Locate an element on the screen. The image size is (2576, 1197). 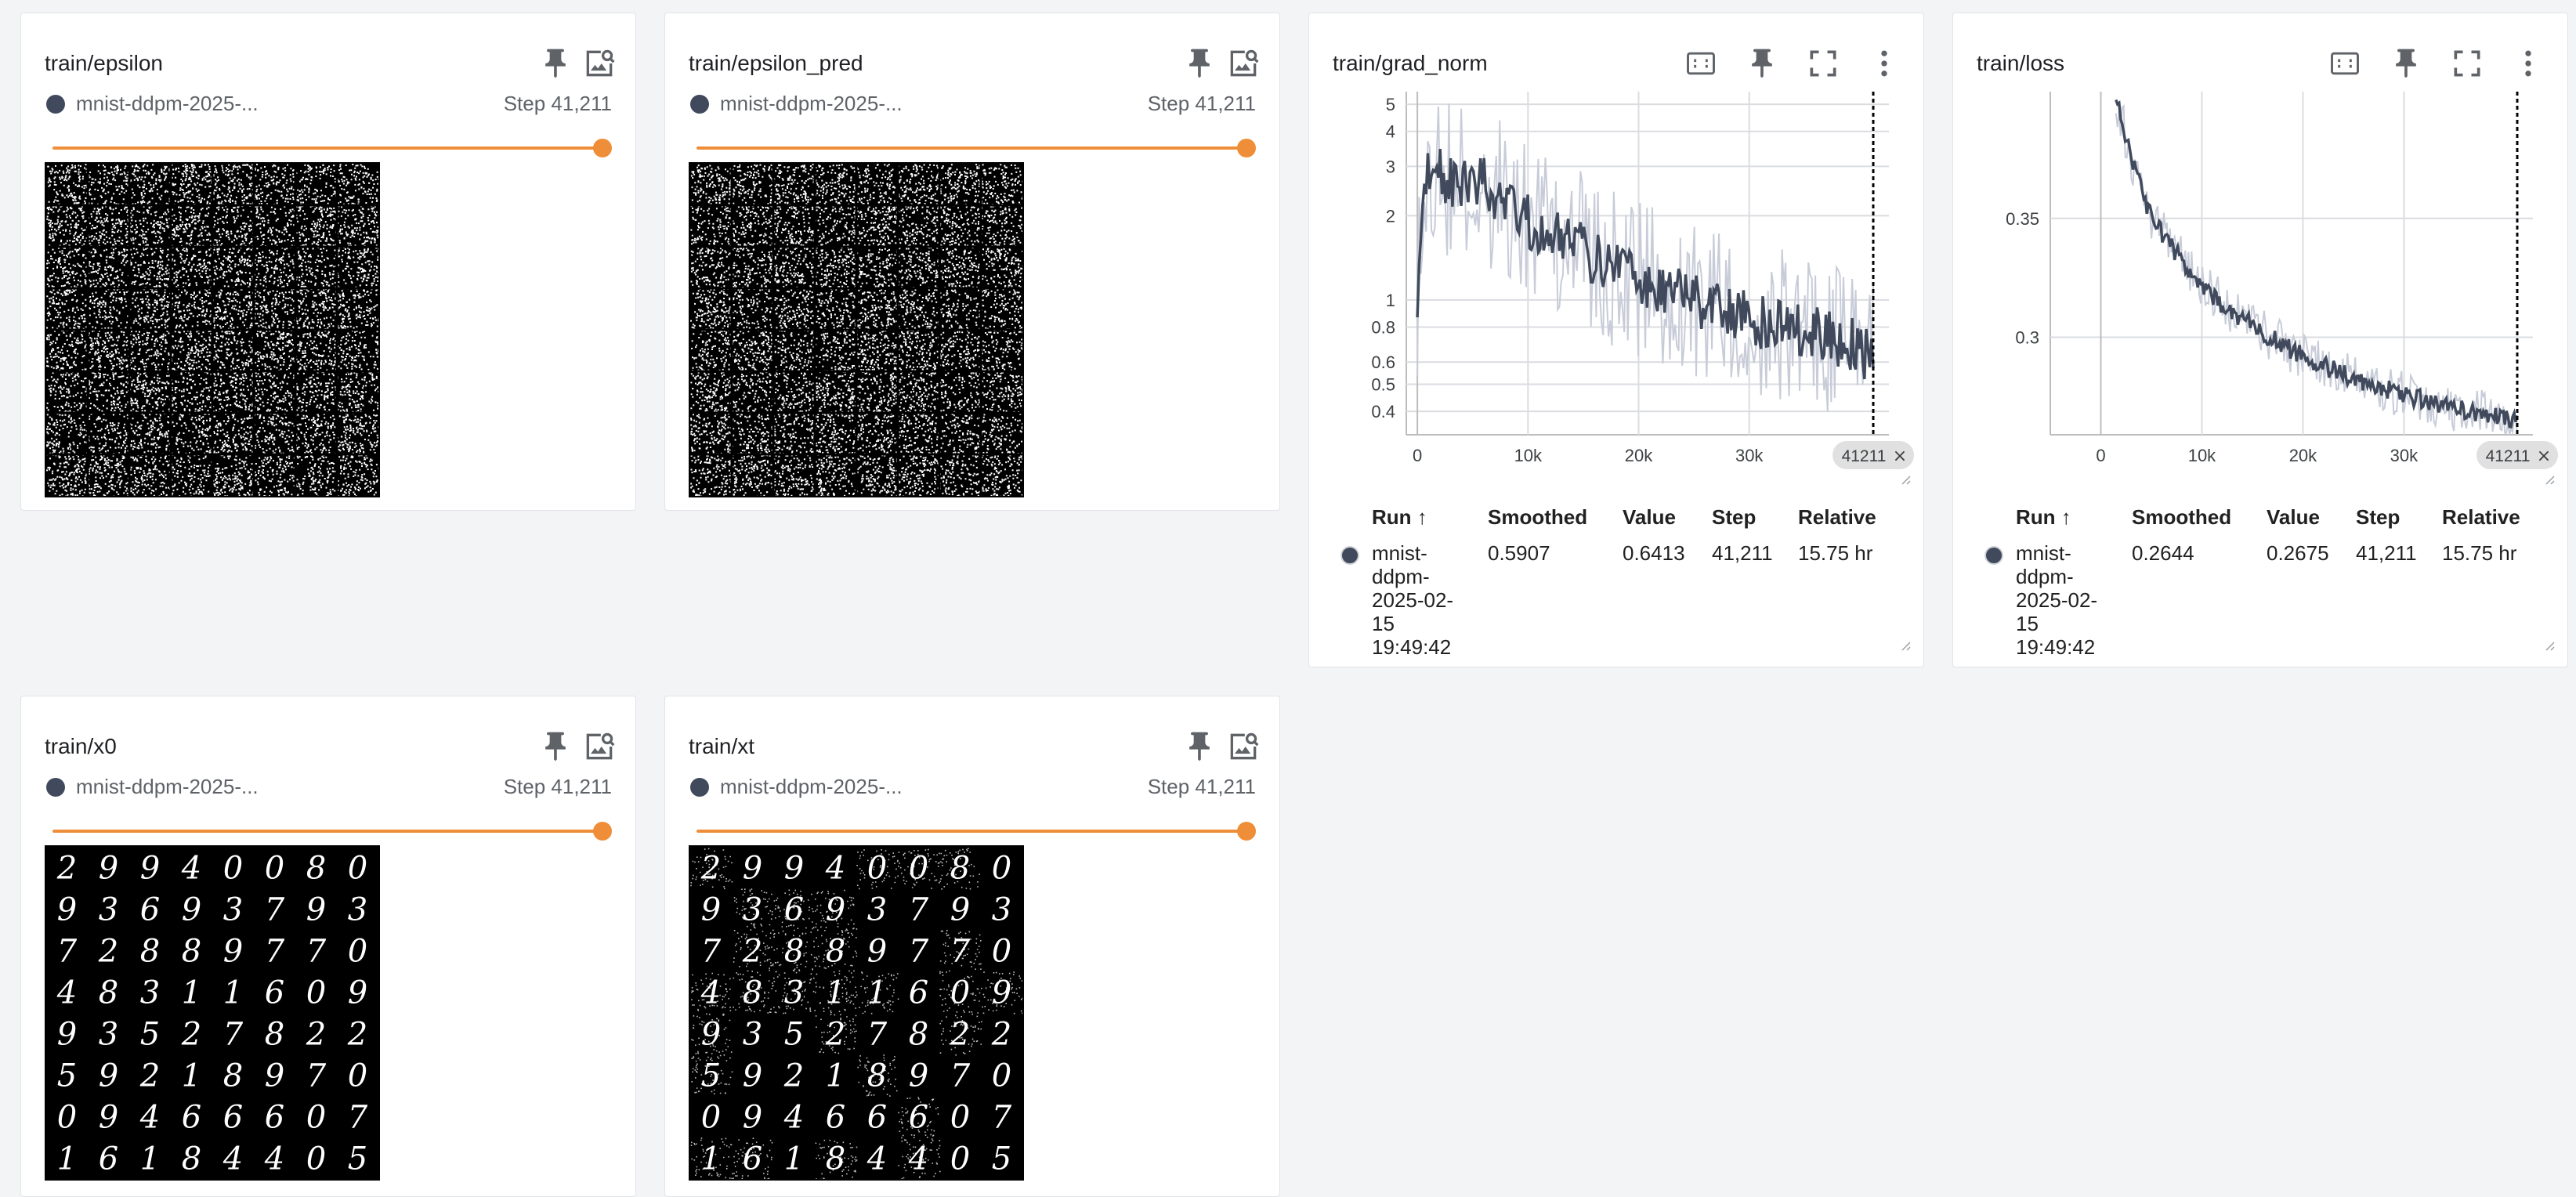
grad-norm-chart: 0.4 0.5 0.6 0.8 1 2 3 4 5 0 10k 20k 30k 41211 × is located at coordinates (1617, 295).